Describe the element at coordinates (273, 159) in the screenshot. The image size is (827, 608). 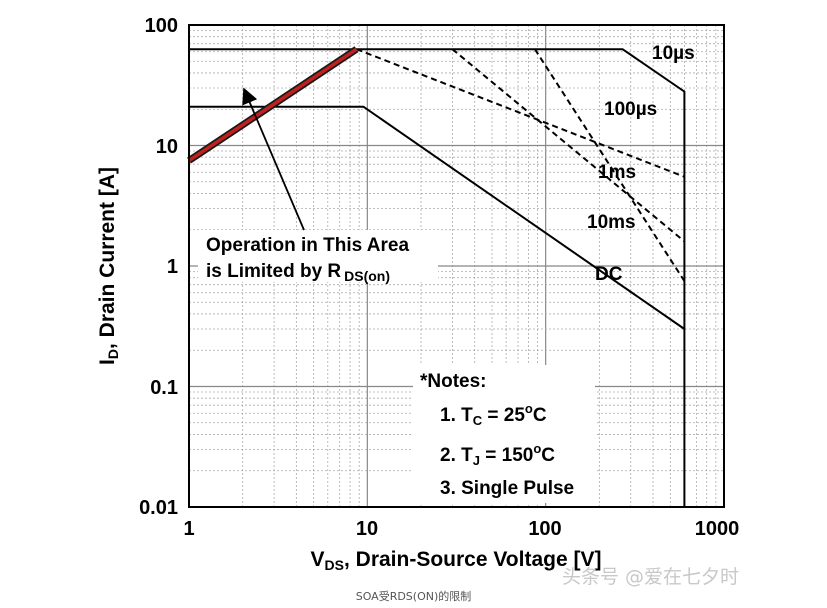
I see `annotation-arrow` at that location.